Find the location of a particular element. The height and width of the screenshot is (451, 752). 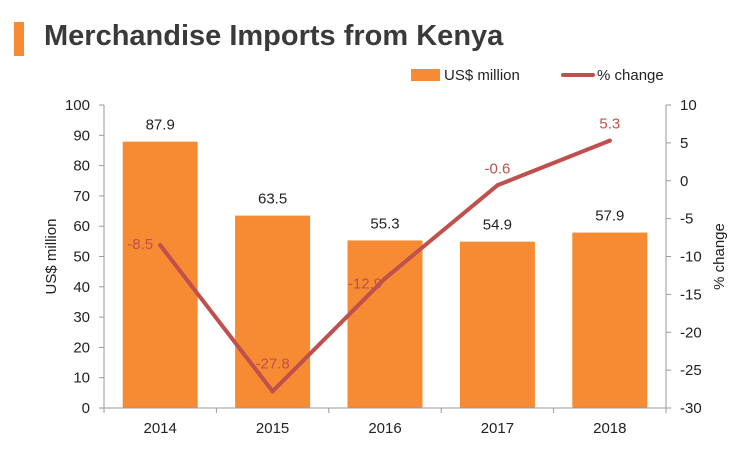

bar-value-label: 63.5 is located at coordinates (272, 199).